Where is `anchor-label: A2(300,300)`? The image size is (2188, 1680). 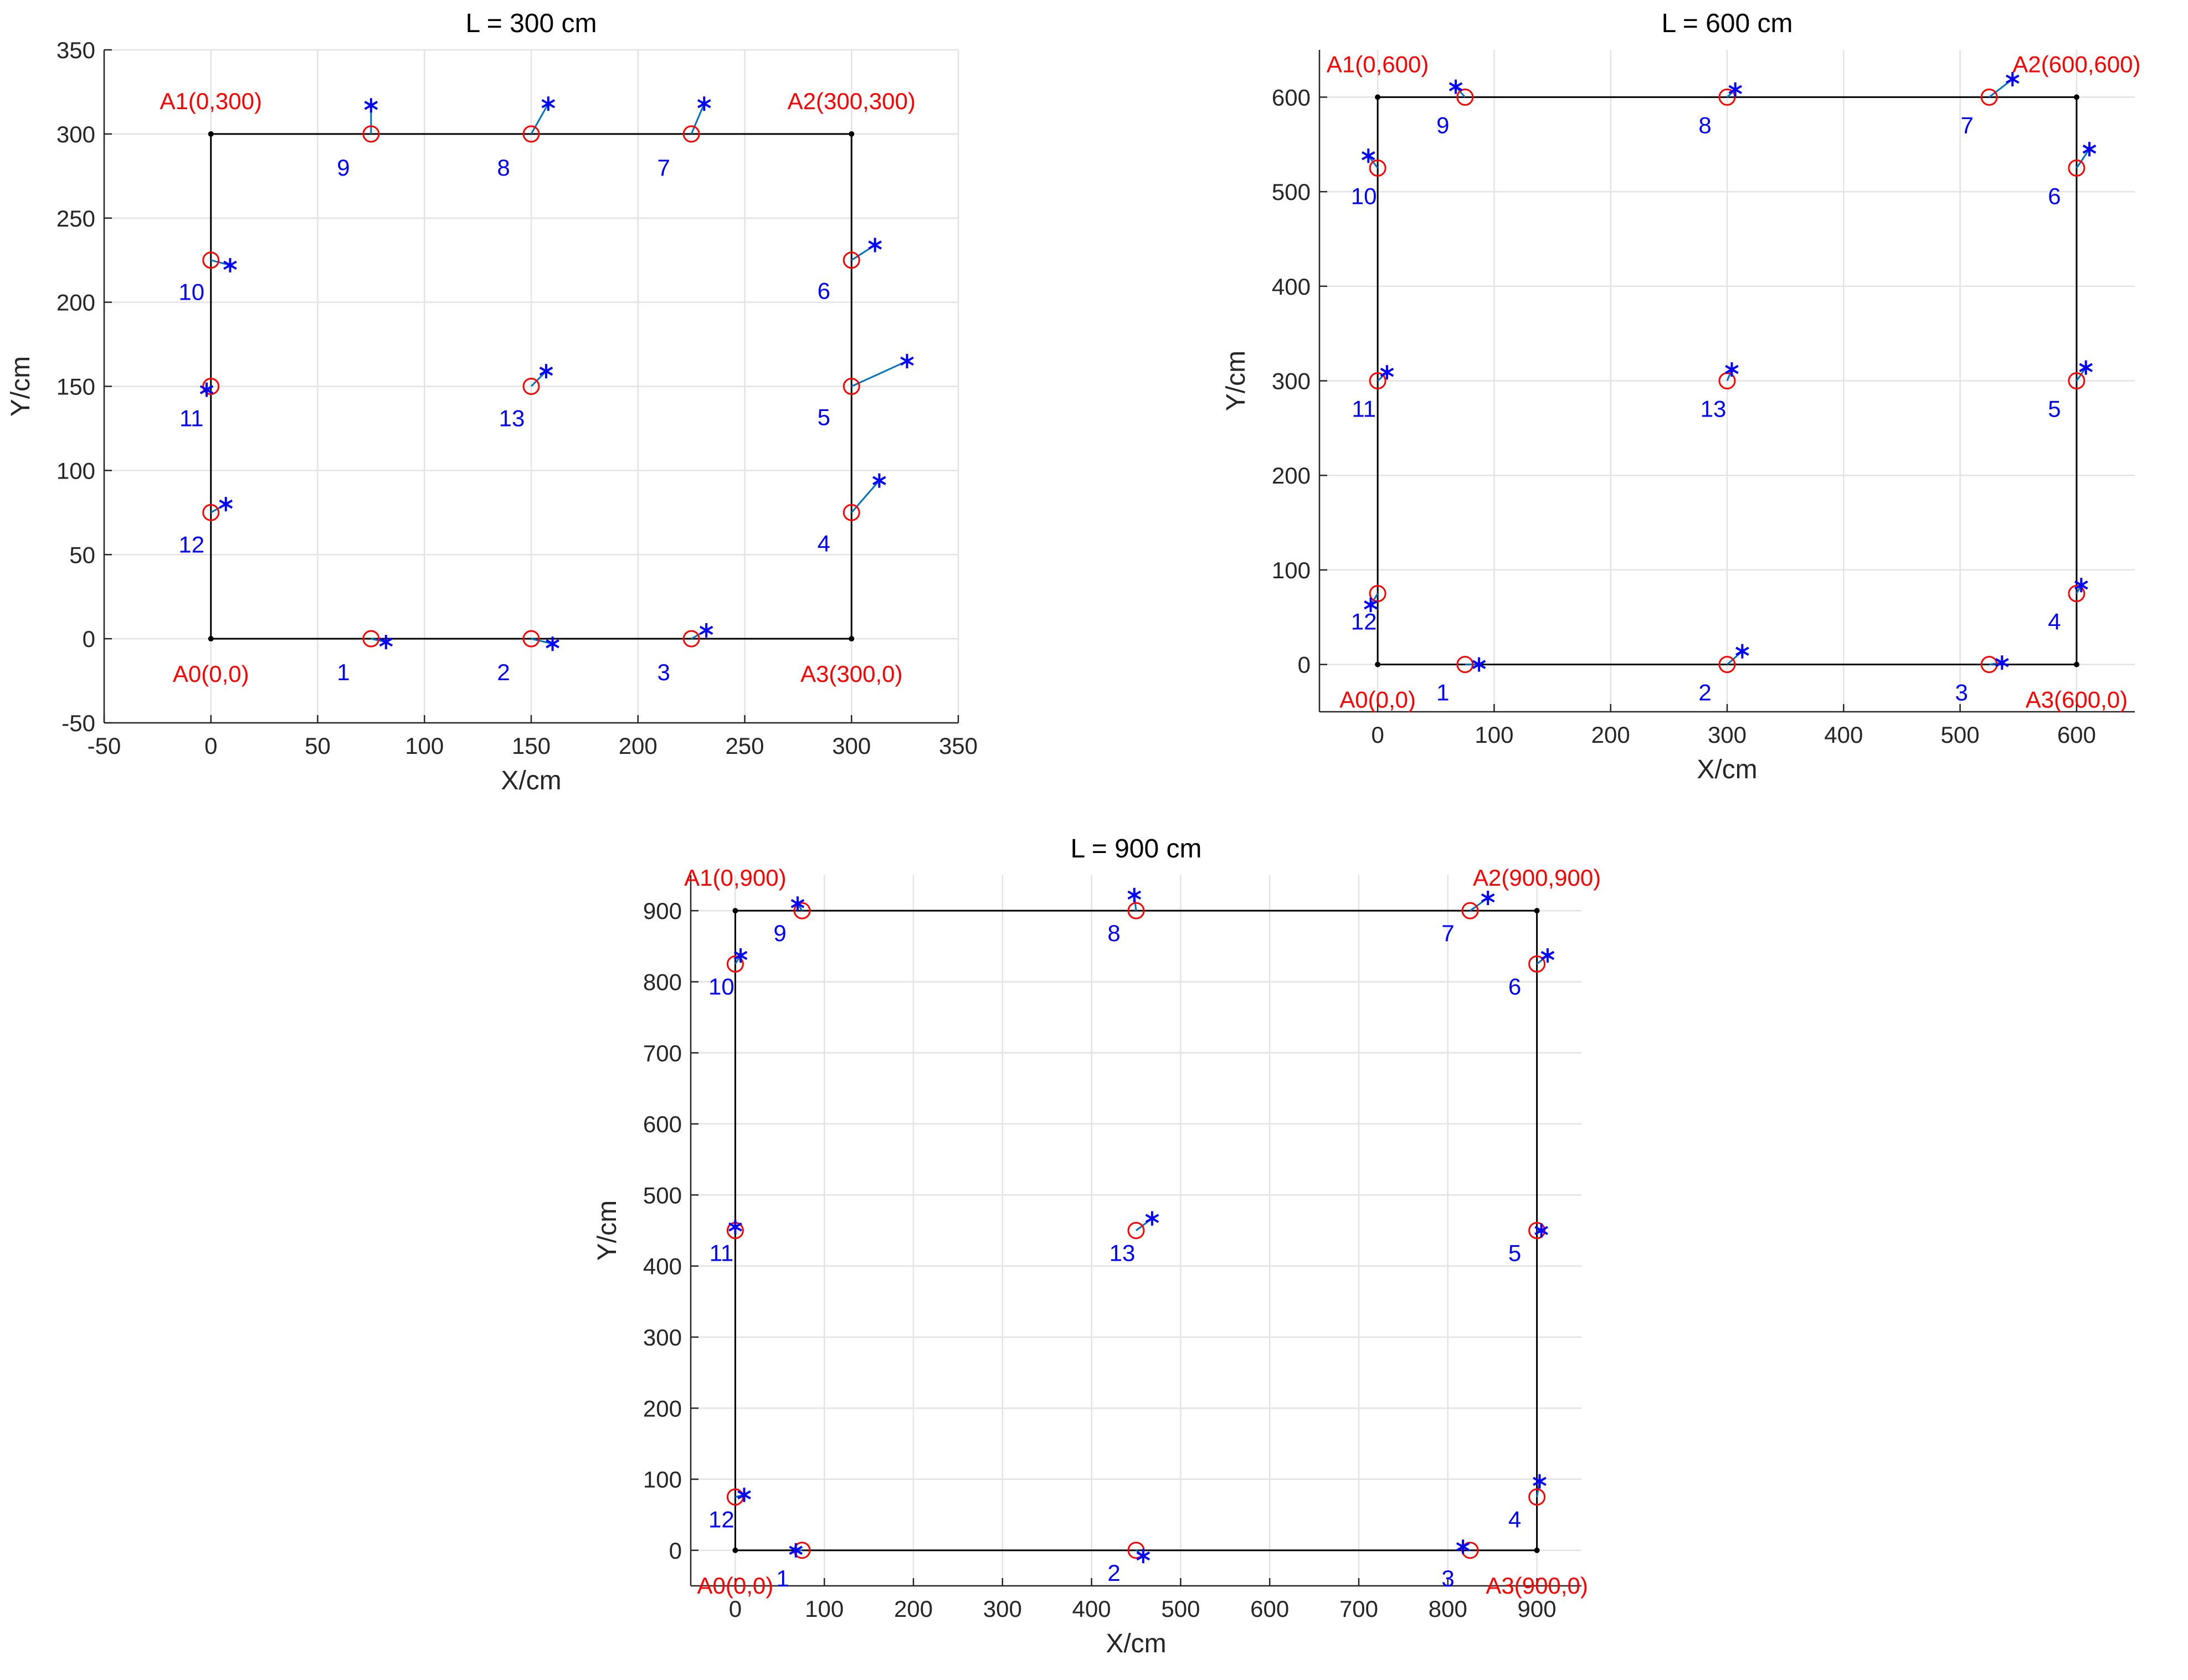 anchor-label: A2(300,300) is located at coordinates (852, 101).